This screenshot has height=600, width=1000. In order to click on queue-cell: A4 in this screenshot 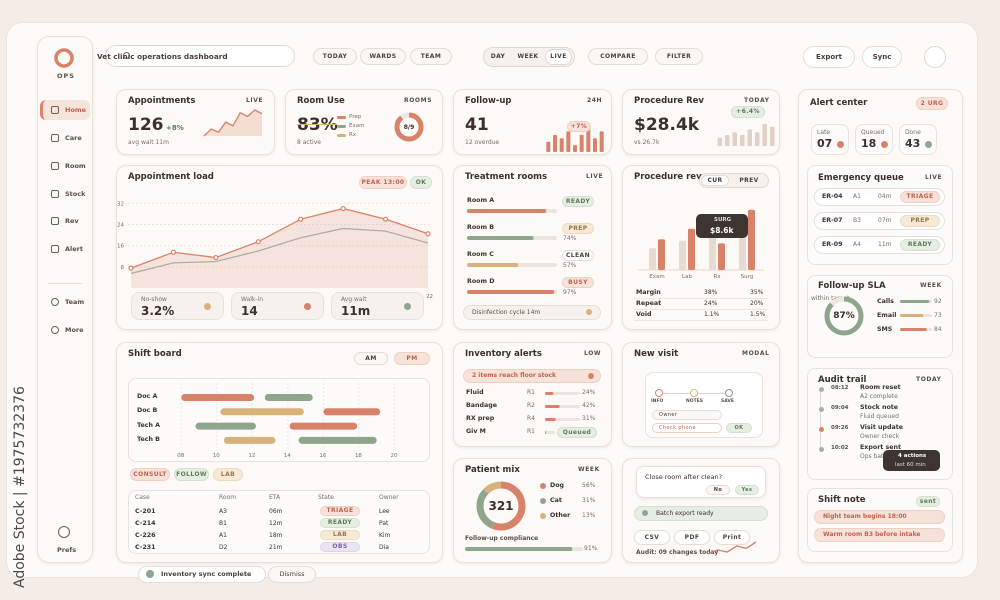, I will do `click(857, 244)`.